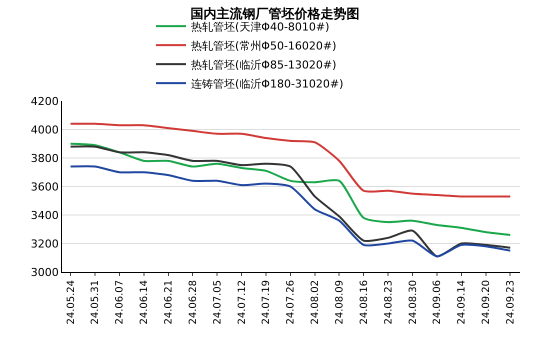  I want to click on x-tick-label: 24.05.24, so click(71, 302).